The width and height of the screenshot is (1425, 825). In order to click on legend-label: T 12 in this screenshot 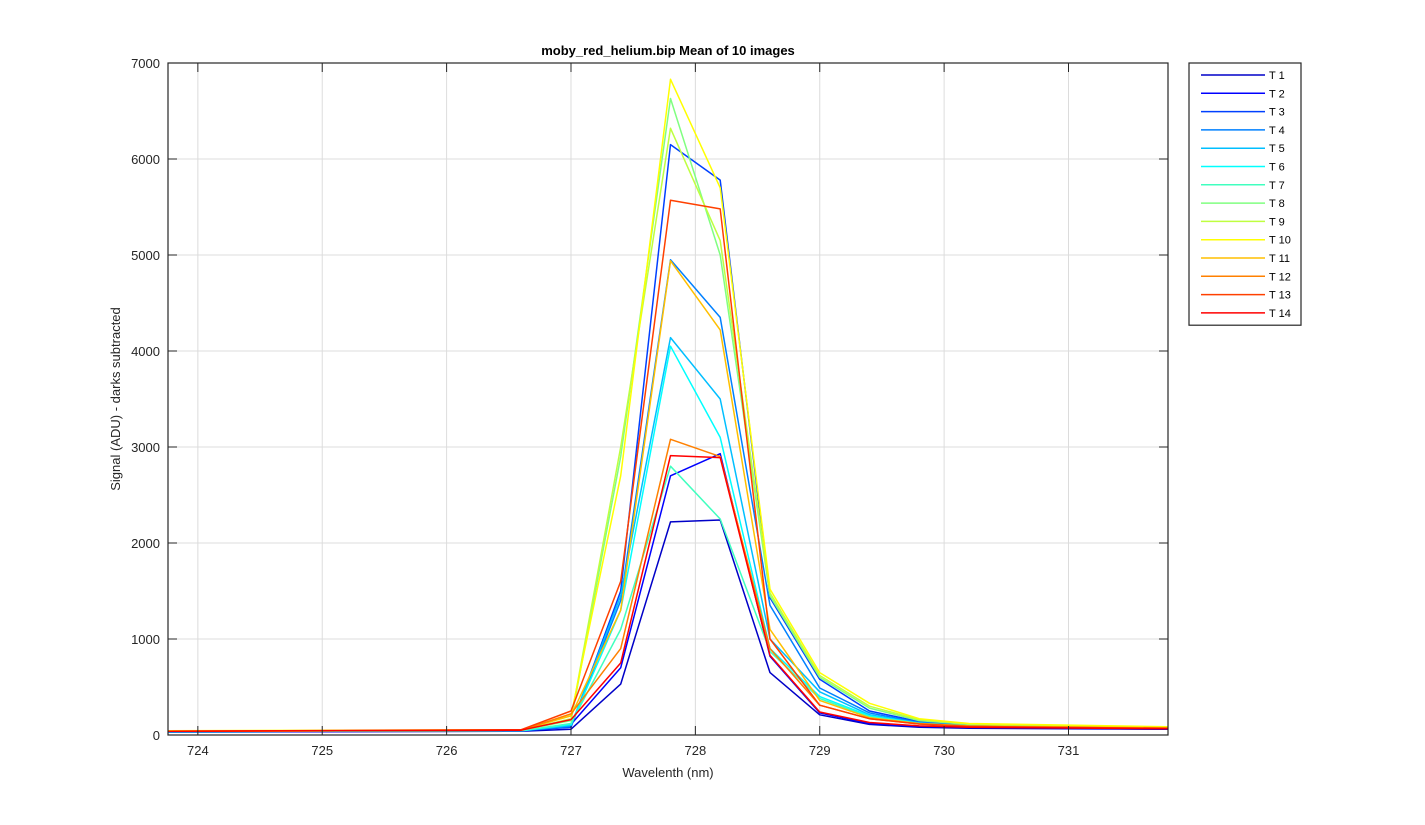, I will do `click(1280, 277)`.